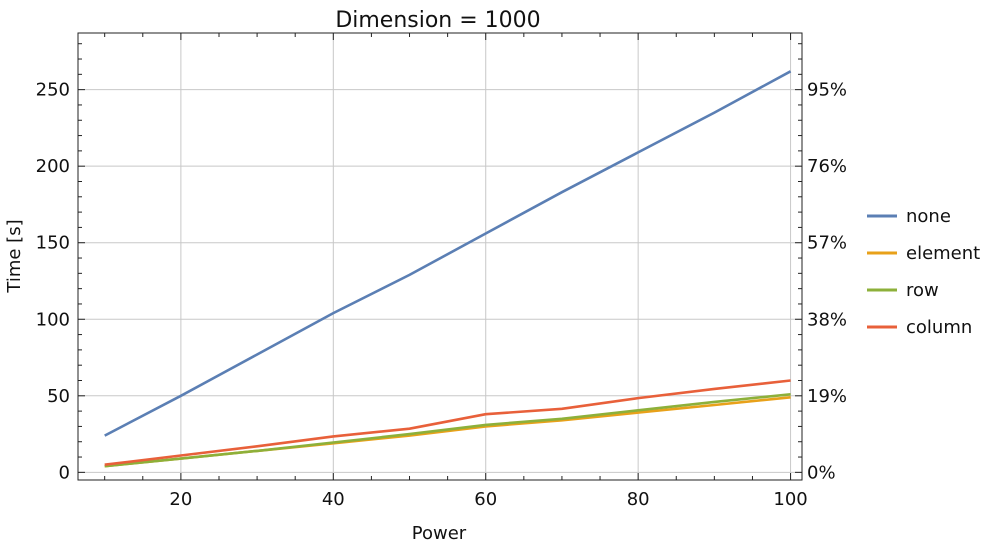  Describe the element at coordinates (333, 499) in the screenshot. I see `x-tick-label: 40` at that location.